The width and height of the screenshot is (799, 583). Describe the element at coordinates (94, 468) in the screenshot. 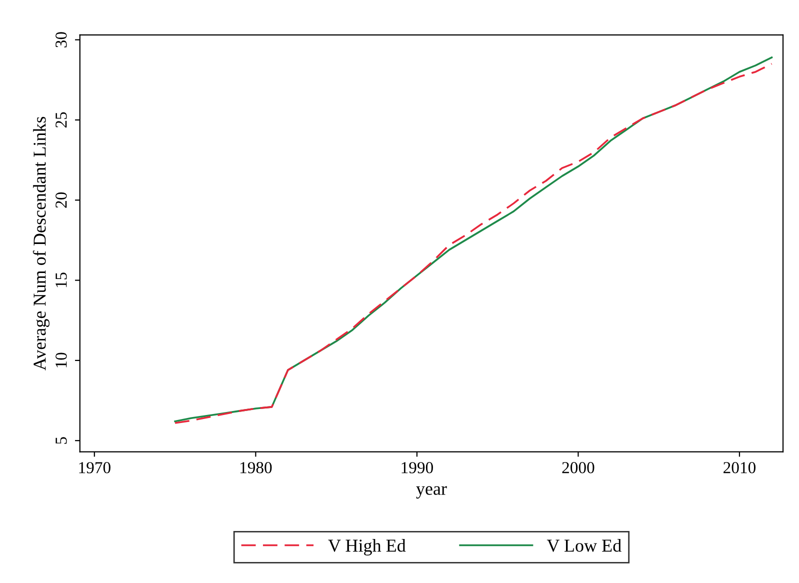

I see `x-tick-label: 1970` at that location.